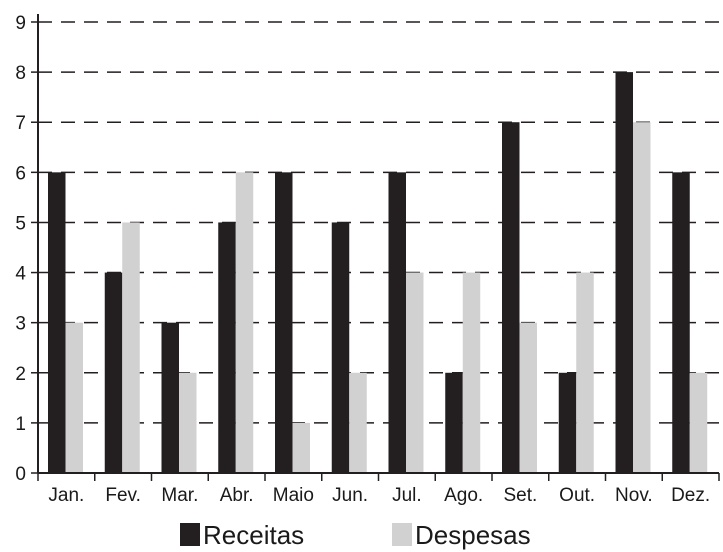  I want to click on y-tick-label: 3, so click(20, 324).